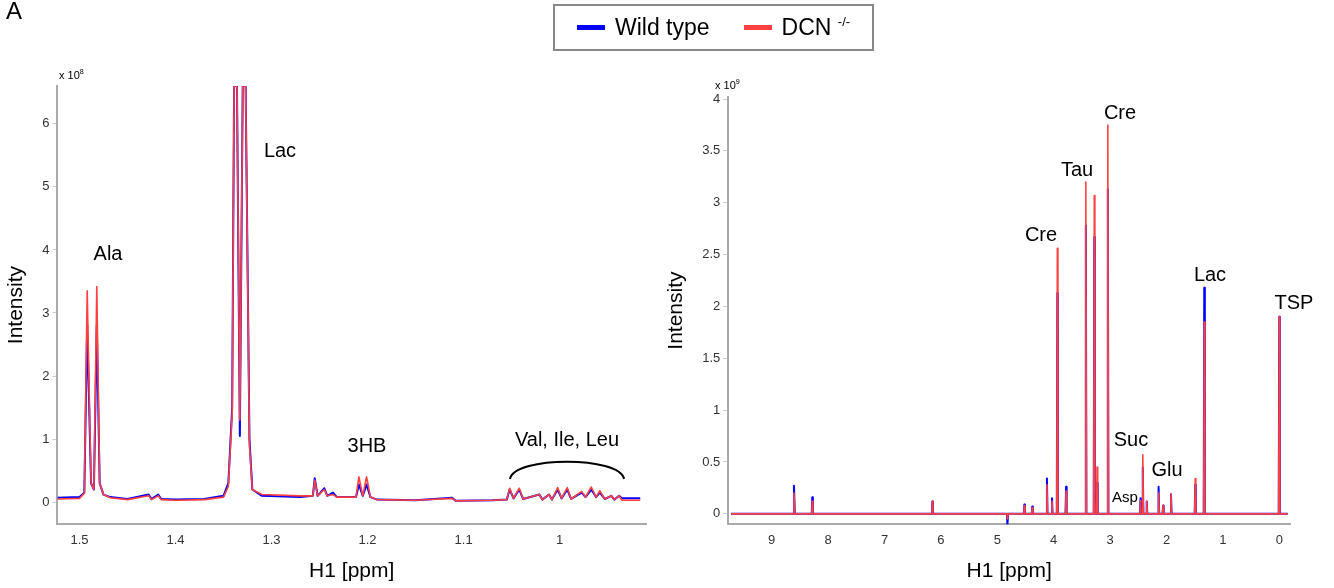 This screenshot has height=588, width=1334. Describe the element at coordinates (463, 539) in the screenshot. I see `x-tick-label: 1.1` at that location.